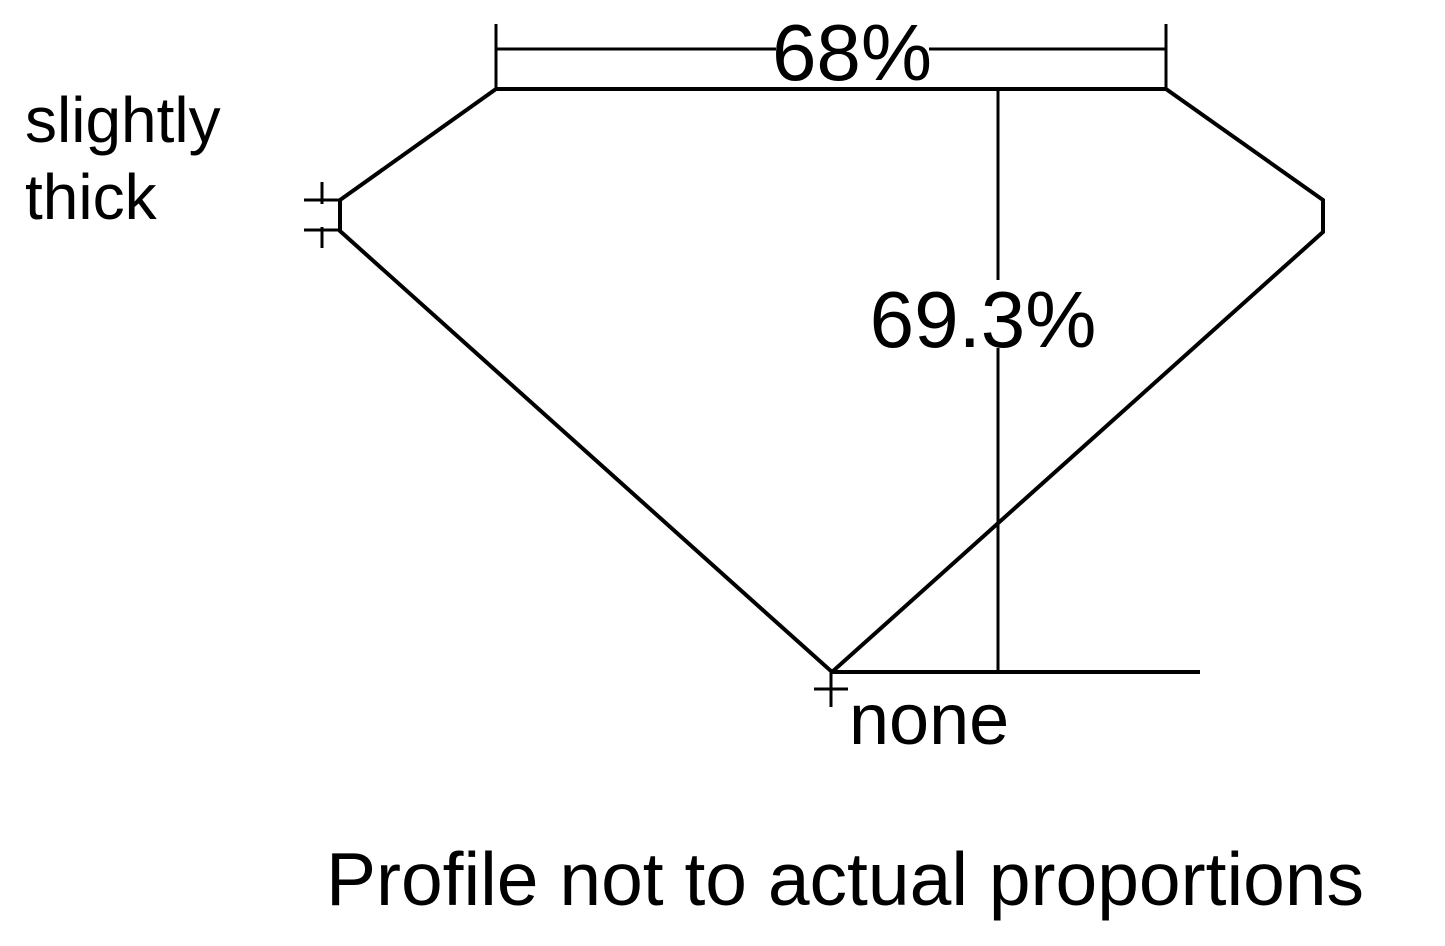 The image size is (1445, 946). What do you see at coordinates (852, 52) in the screenshot?
I see `table-percentage-label: 68%` at bounding box center [852, 52].